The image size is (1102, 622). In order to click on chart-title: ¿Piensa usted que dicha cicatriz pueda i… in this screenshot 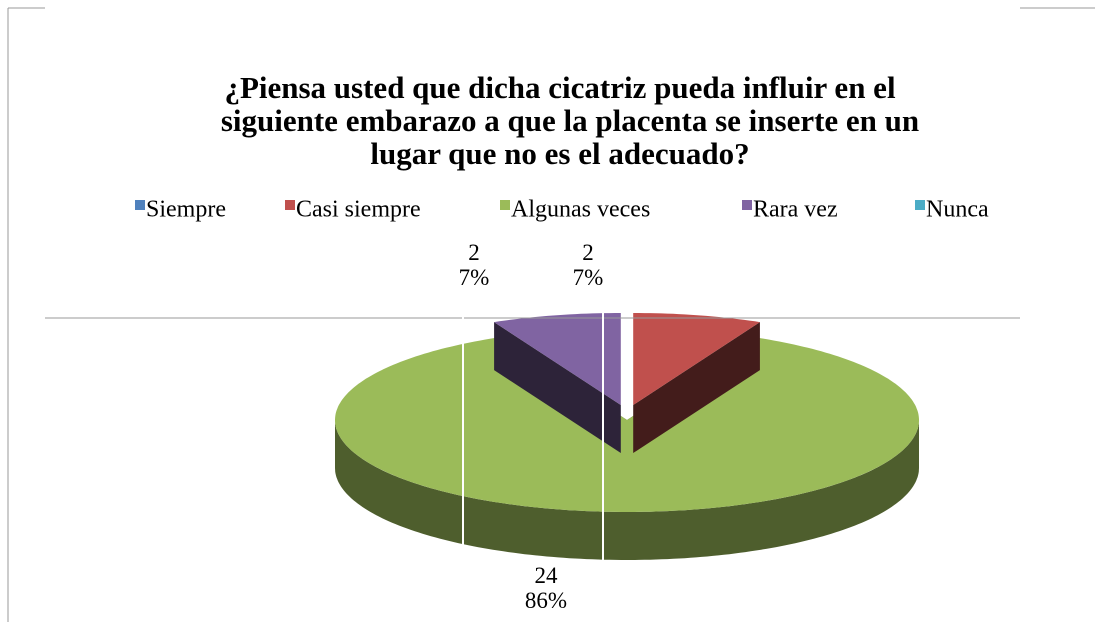, I will do `click(560, 87)`.